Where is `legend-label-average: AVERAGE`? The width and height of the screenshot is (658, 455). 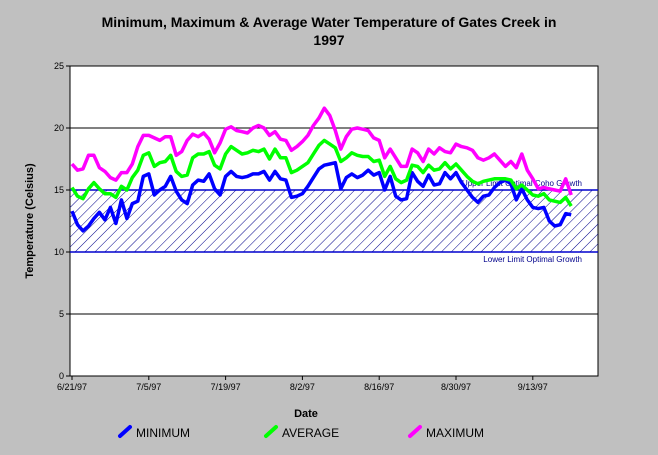
legend-label-average: AVERAGE is located at coordinates (310, 433).